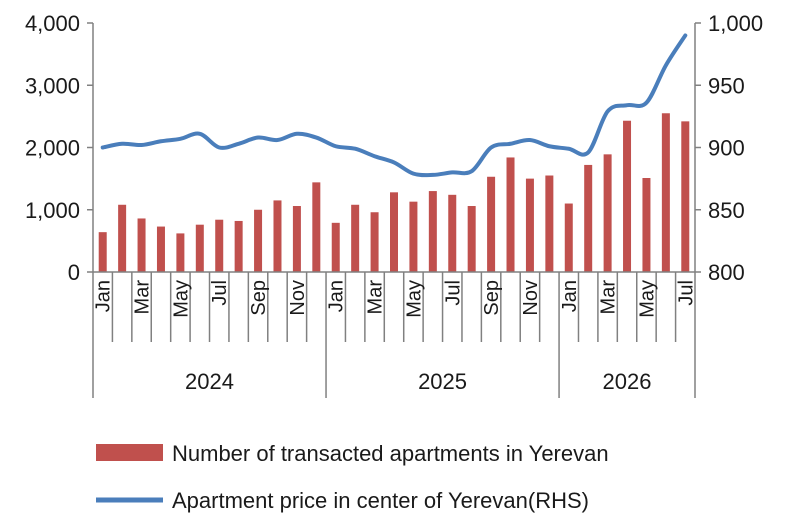 The height and width of the screenshot is (523, 800). Describe the element at coordinates (181, 299) in the screenshot. I see `month-label-2: May` at that location.